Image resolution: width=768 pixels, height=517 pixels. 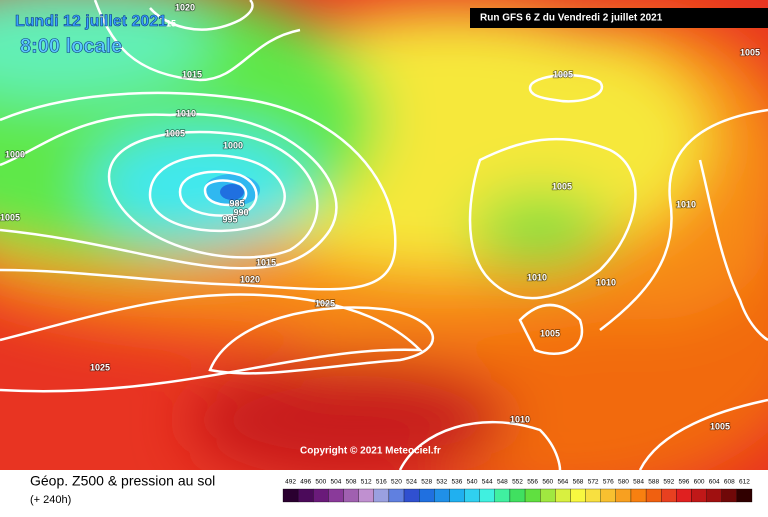 What do you see at coordinates (229, 219) in the screenshot?
I see `isobar-label: 995` at bounding box center [229, 219].